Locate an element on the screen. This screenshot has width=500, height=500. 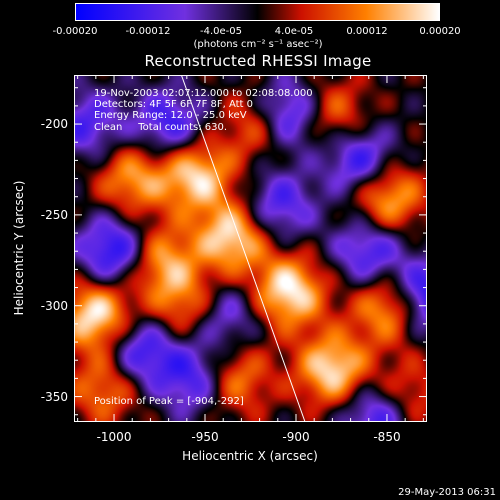
x-tick-label: -950 is located at coordinates (205, 437).